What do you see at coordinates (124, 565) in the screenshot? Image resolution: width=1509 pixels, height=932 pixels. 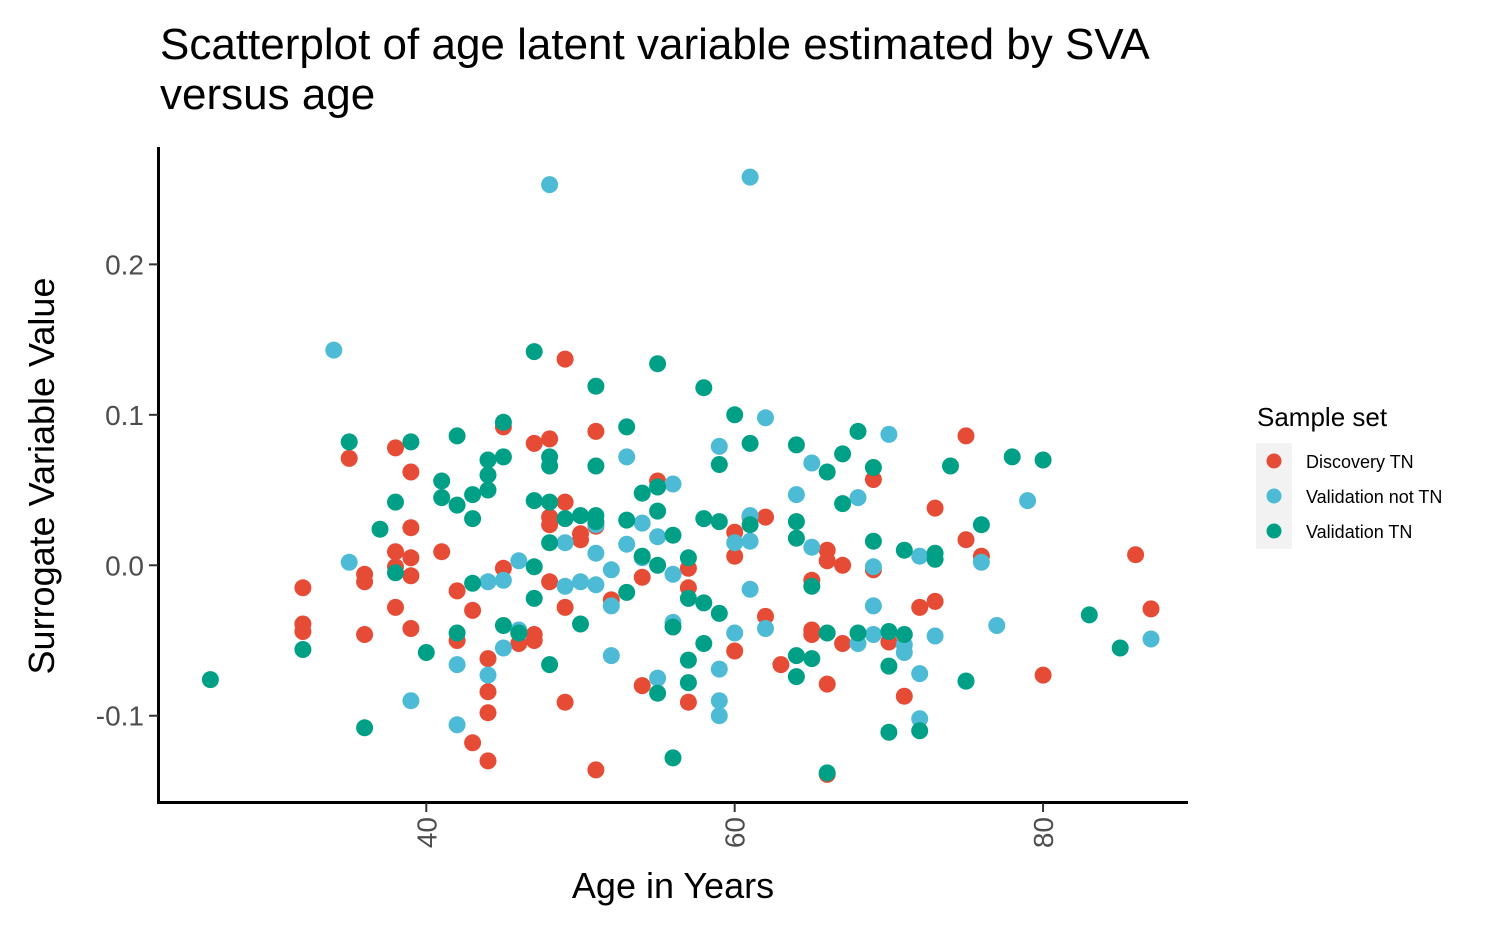 I see `y-tick-label-1: 0.0` at bounding box center [124, 565].